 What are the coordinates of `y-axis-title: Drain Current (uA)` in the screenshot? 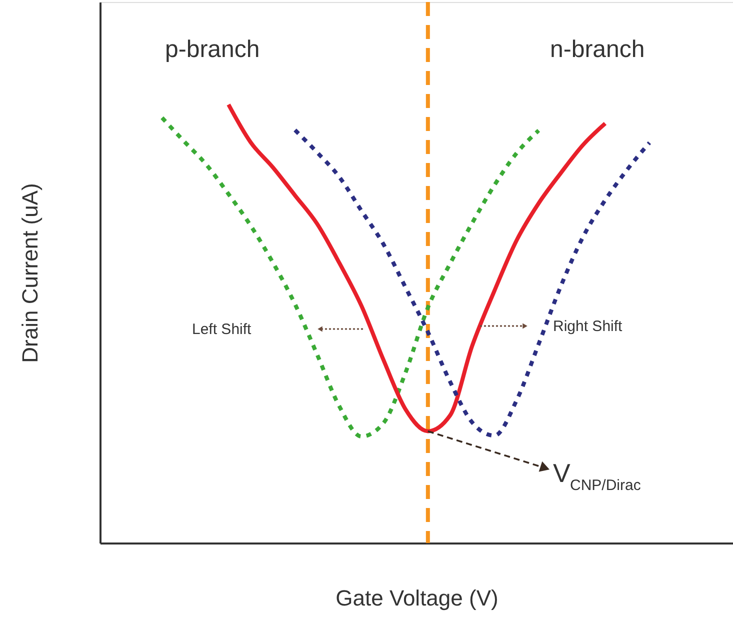 It's located at (30, 273).